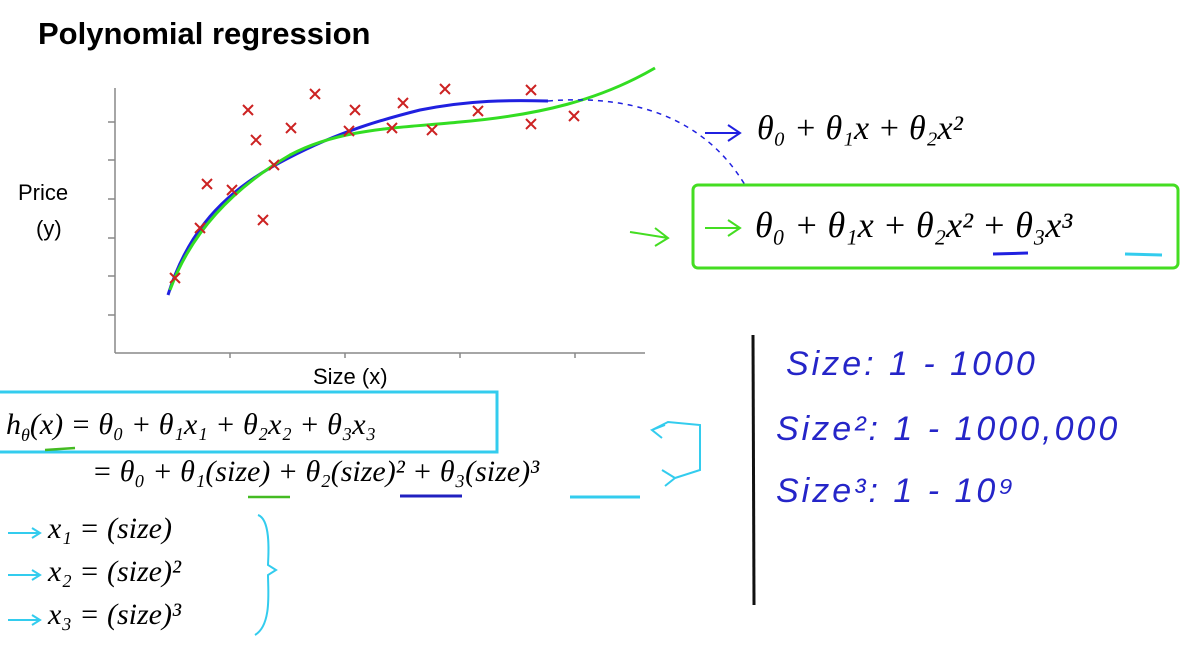  I want to click on quadratic-fit, so click(357, 197).